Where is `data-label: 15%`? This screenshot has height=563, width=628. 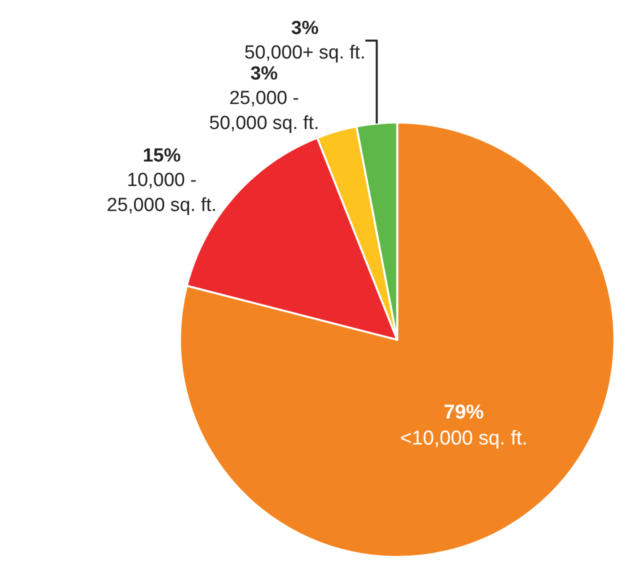 data-label: 15% is located at coordinates (161, 156).